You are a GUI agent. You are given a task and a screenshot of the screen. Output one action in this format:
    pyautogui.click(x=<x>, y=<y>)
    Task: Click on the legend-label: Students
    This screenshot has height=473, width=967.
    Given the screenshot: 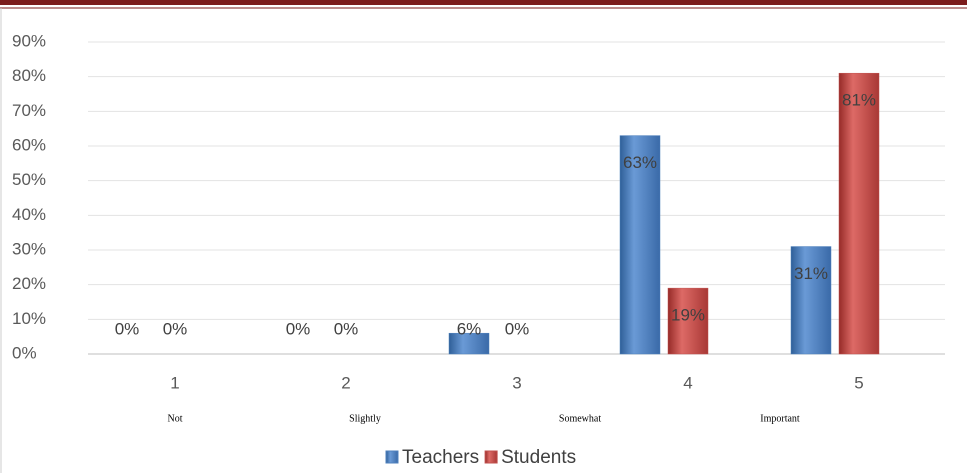 What is the action you would take?
    pyautogui.click(x=538, y=457)
    